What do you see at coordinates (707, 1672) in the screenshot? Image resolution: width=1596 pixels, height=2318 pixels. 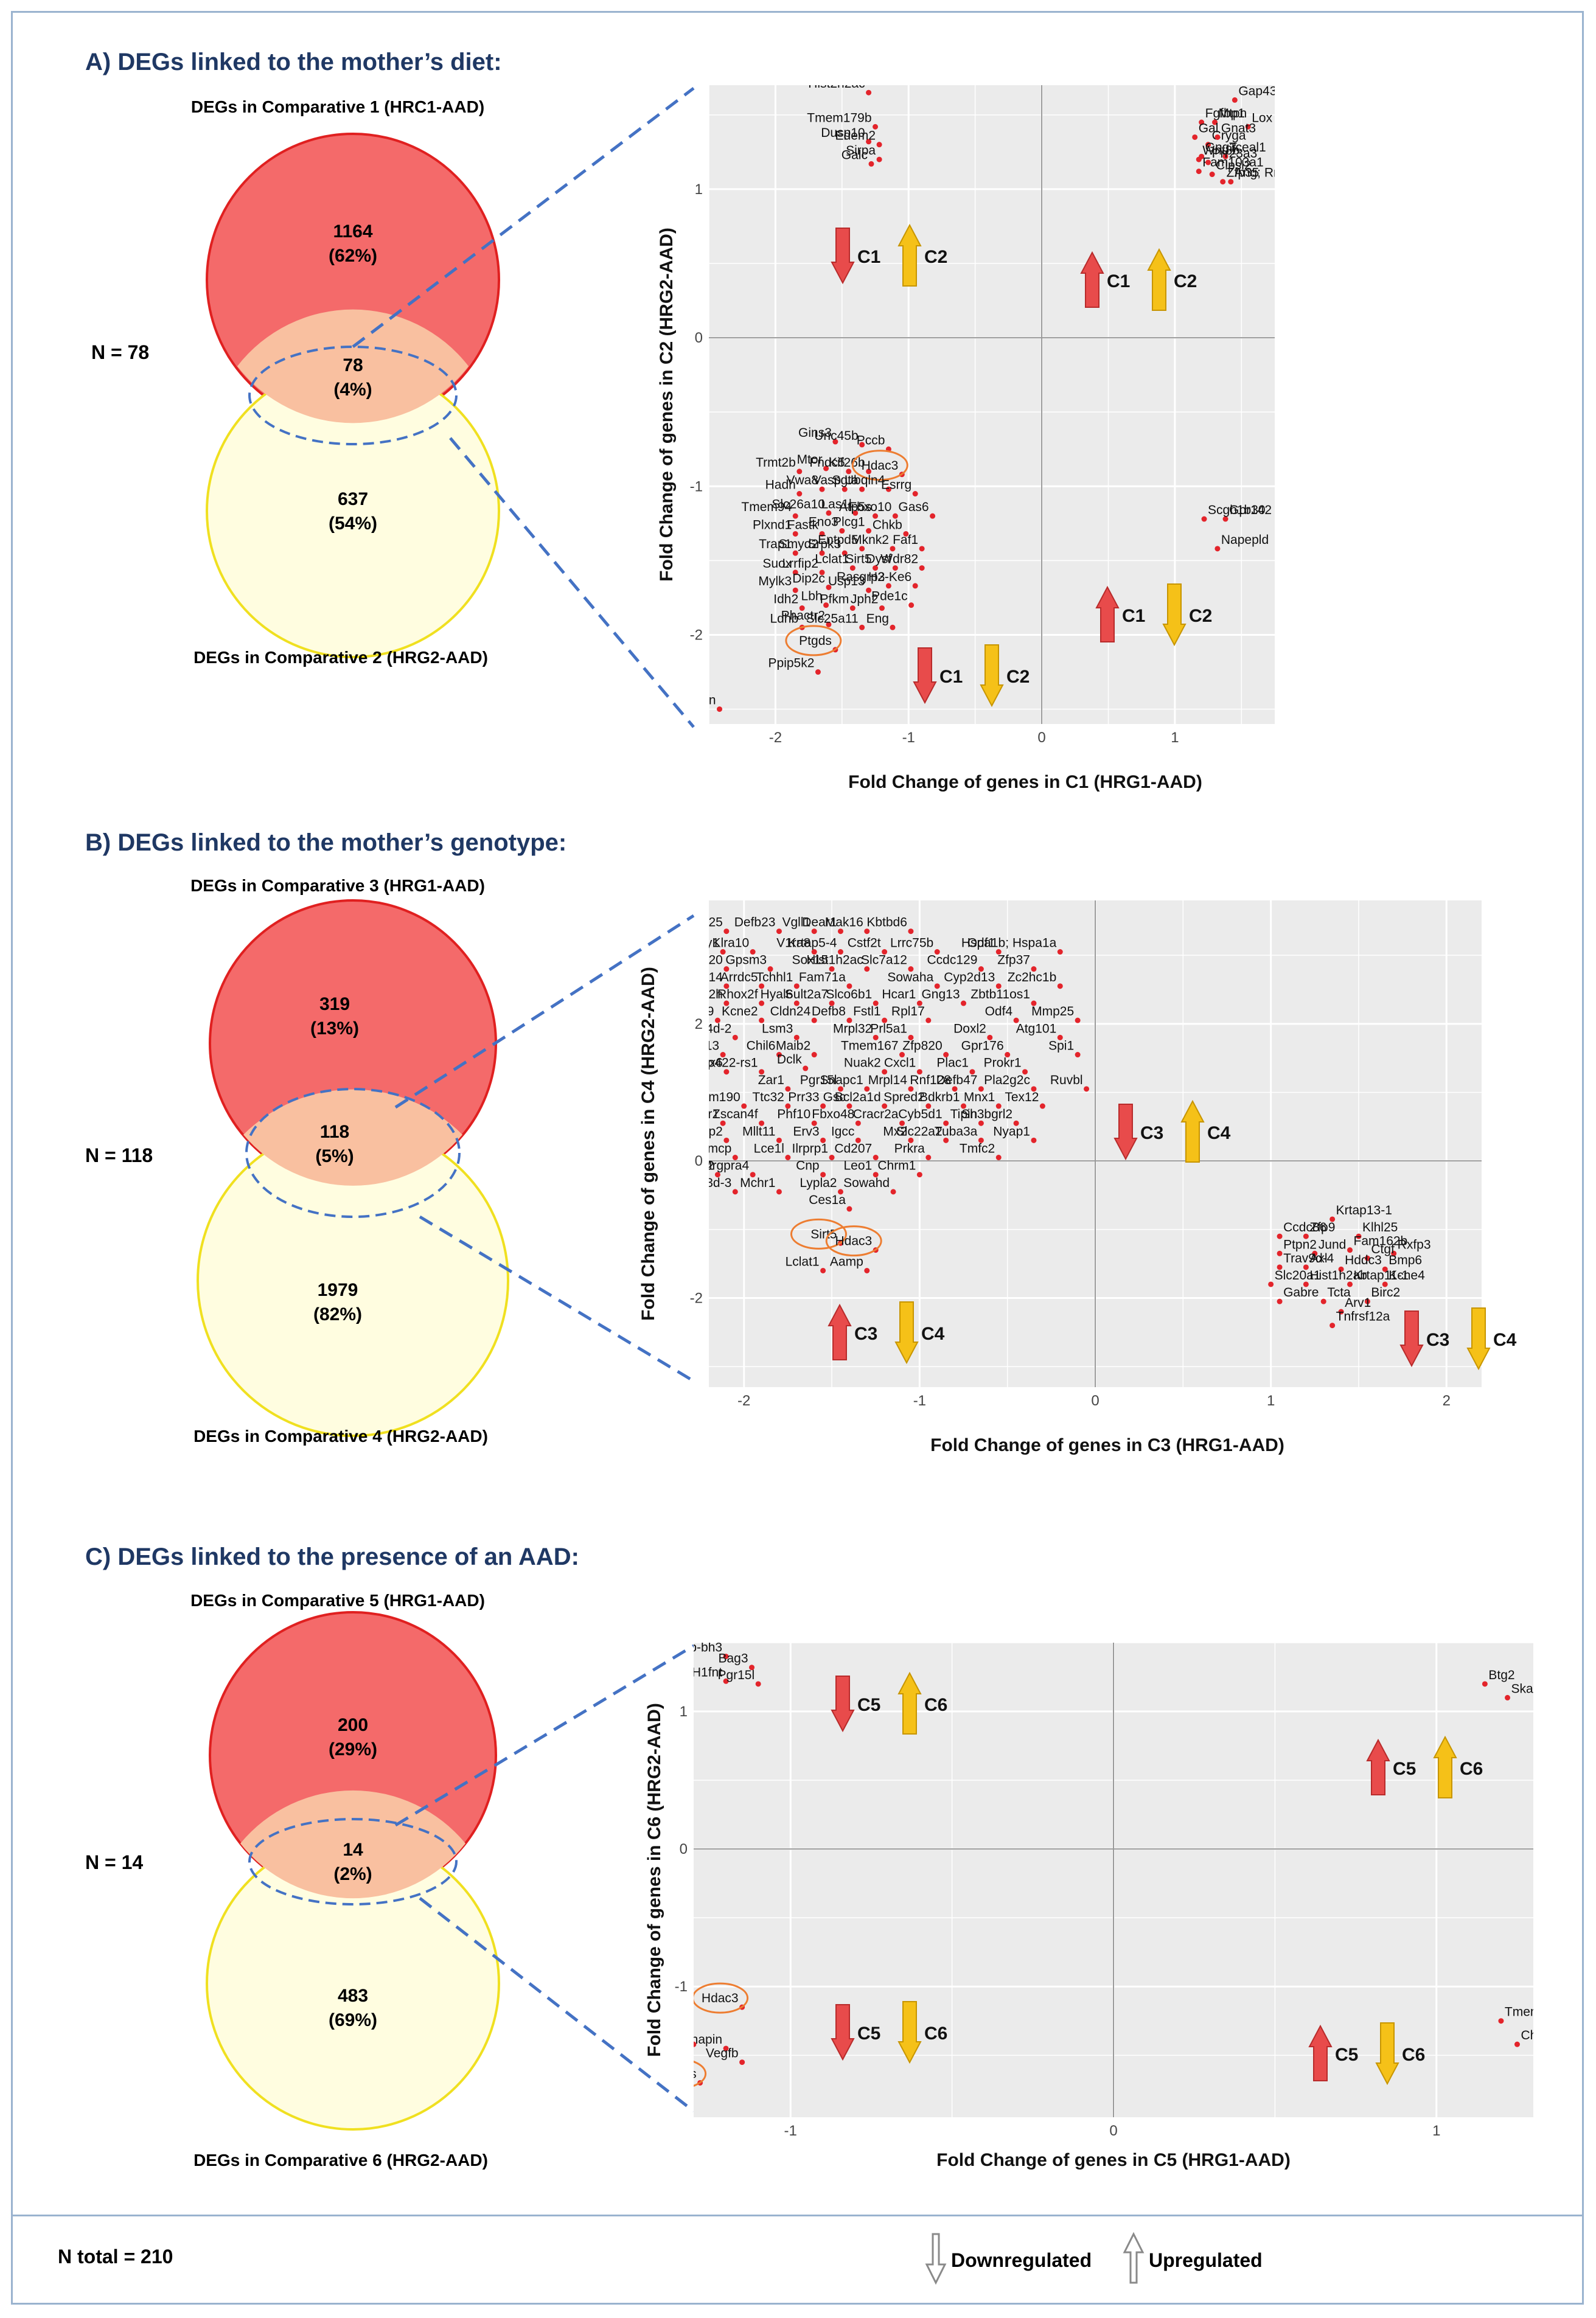 I see `gene-label: H1fnt` at bounding box center [707, 1672].